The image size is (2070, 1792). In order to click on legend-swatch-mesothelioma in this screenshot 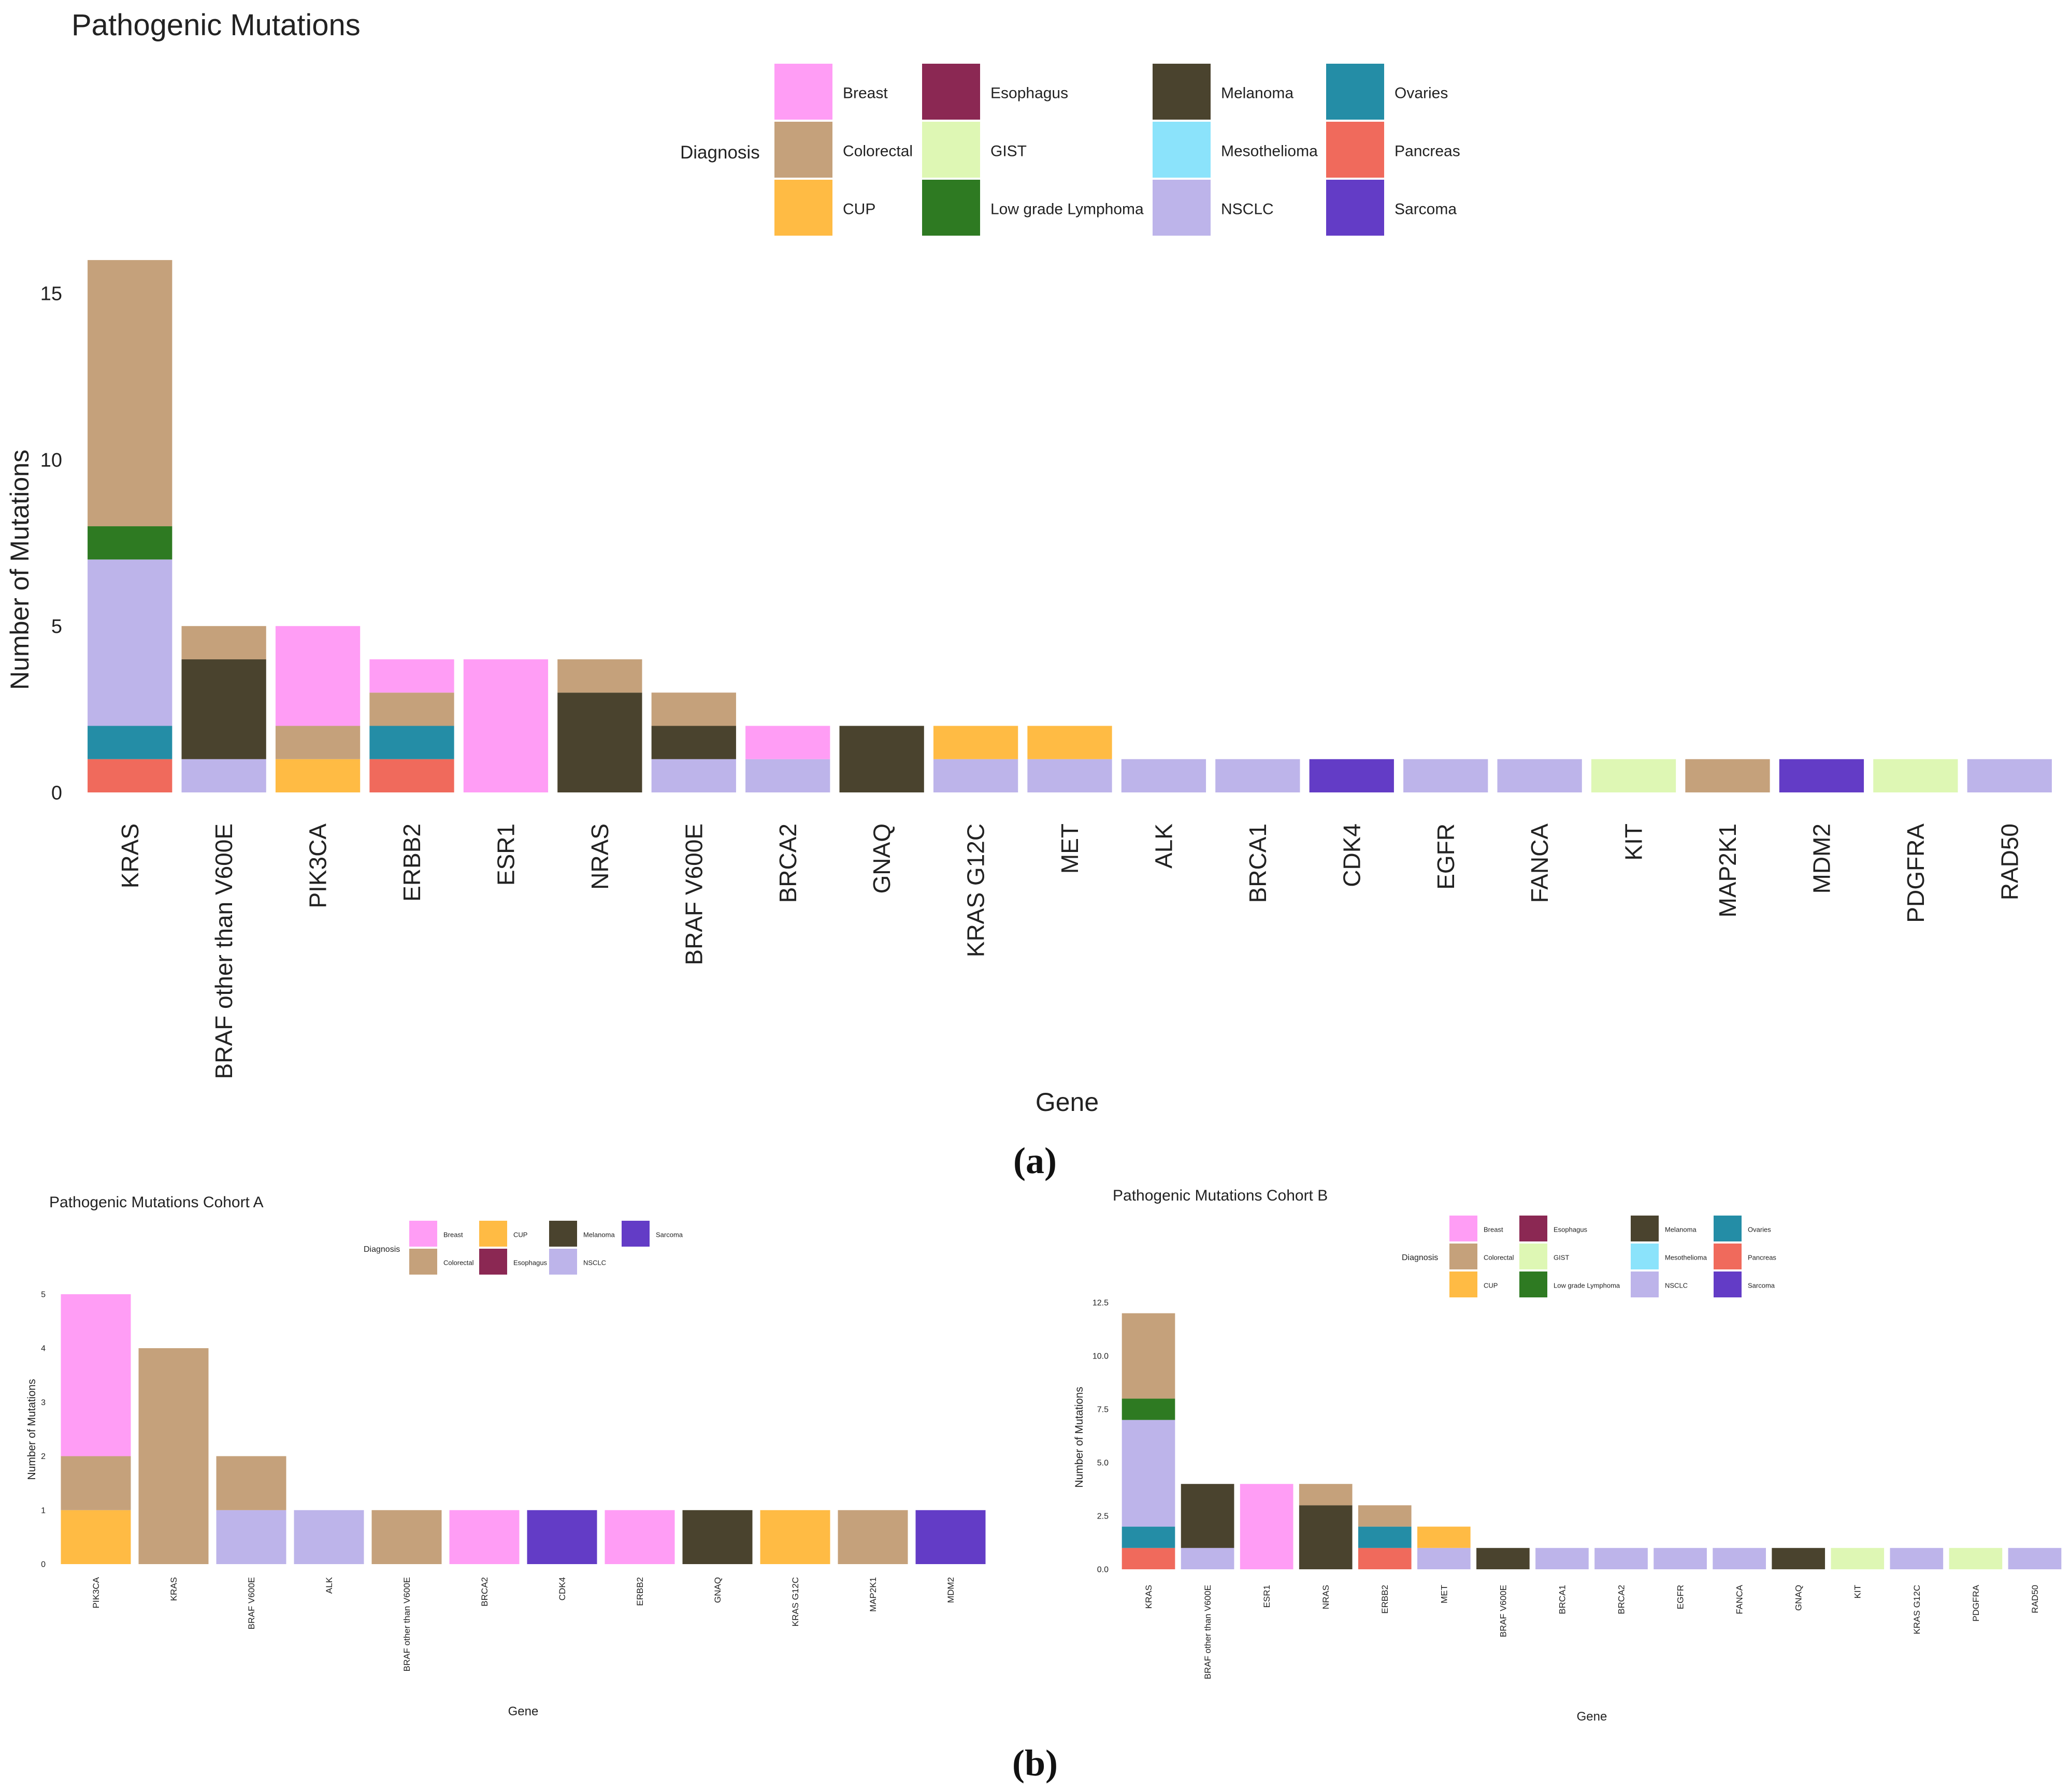, I will do `click(1645, 1256)`.